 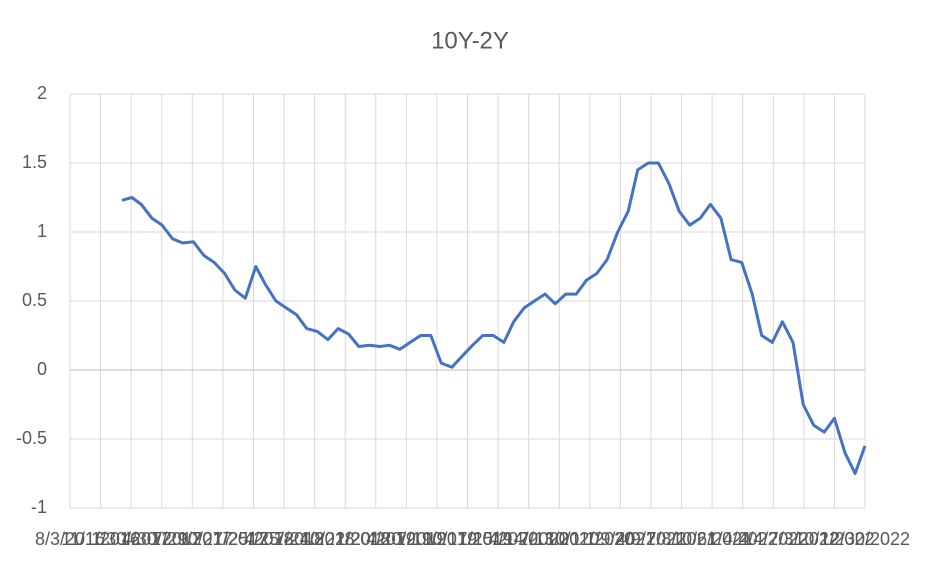 What do you see at coordinates (284, 539) in the screenshot?
I see `x-tick-label: 4/25/2018` at bounding box center [284, 539].